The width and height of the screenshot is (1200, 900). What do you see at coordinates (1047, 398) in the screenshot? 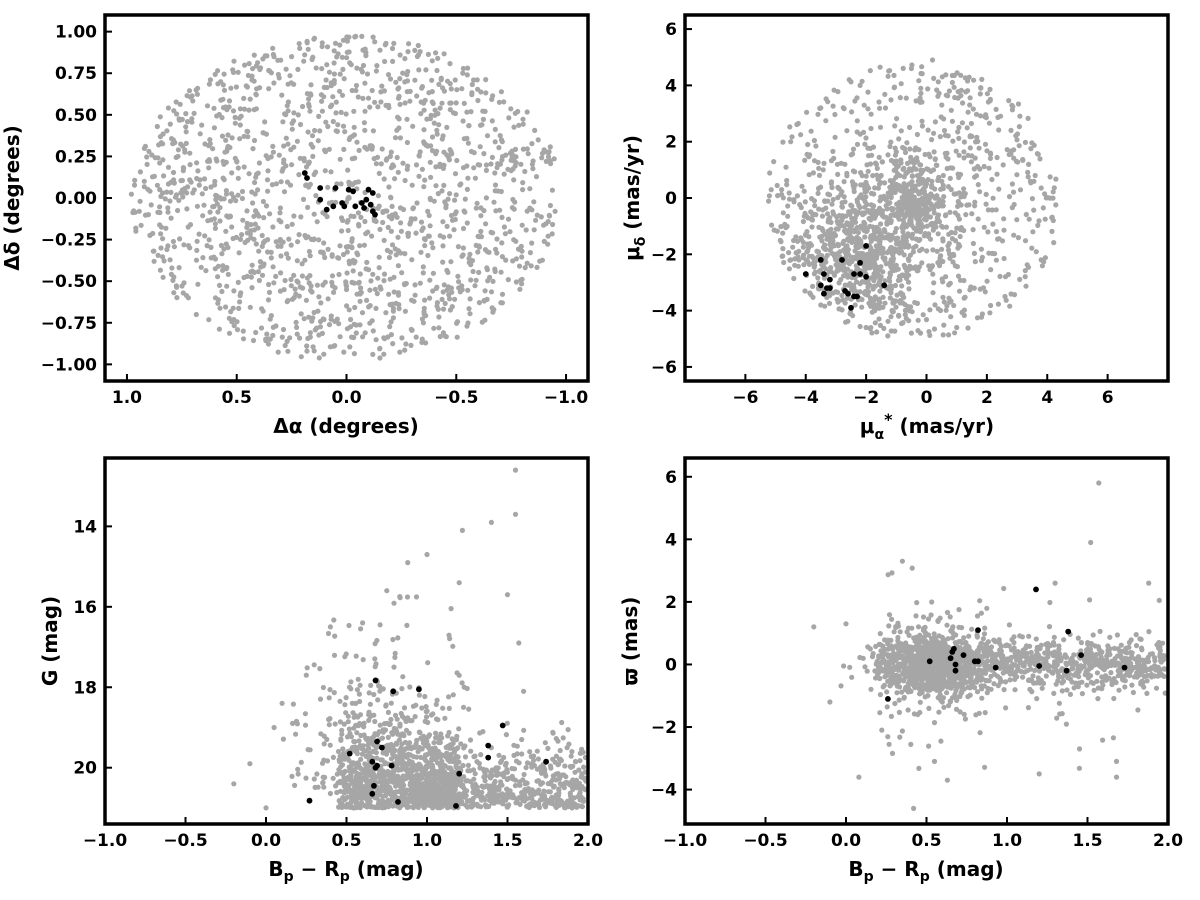
I see `pm-x-tick-label: 4` at bounding box center [1047, 398].